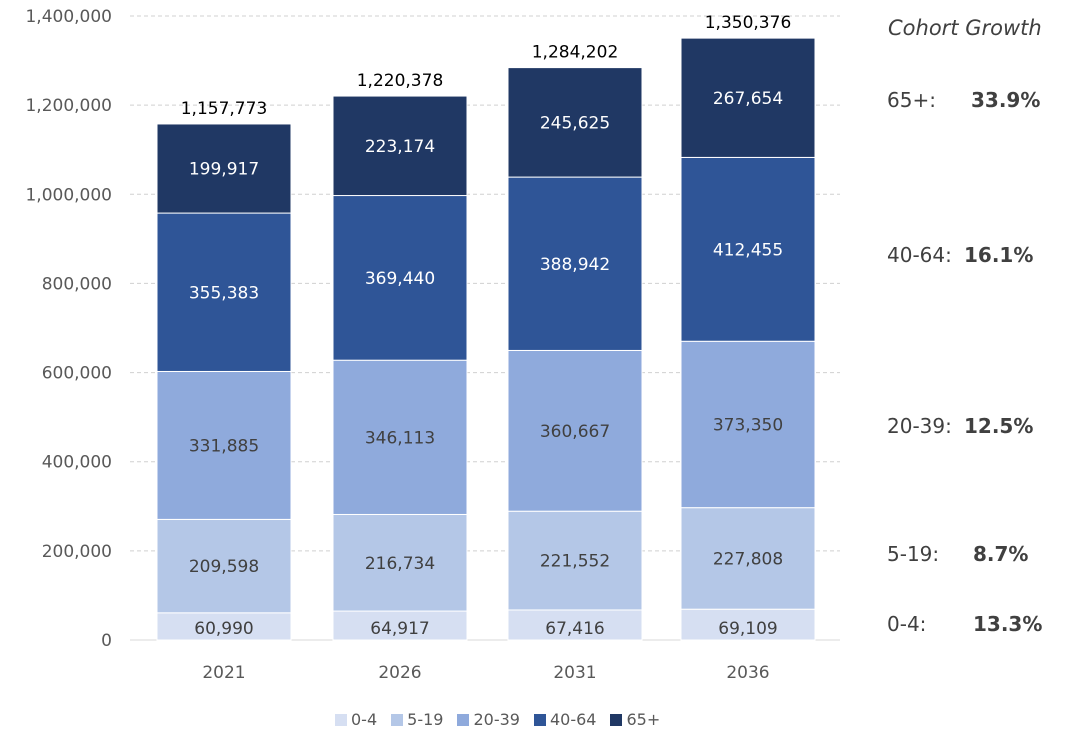  I want to click on data-label: 360,667, so click(575, 432).